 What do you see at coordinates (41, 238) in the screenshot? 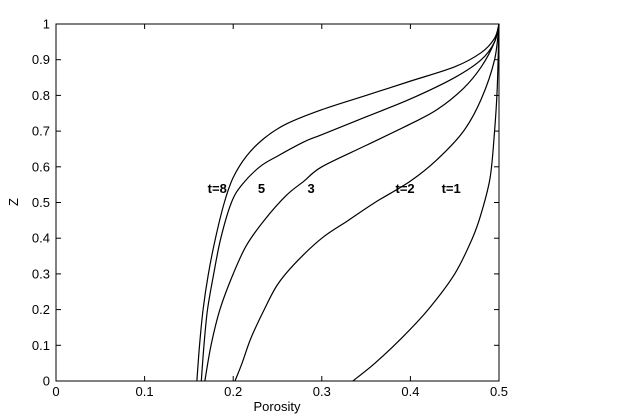
I see `y-tick-label: 0.4` at bounding box center [41, 238].